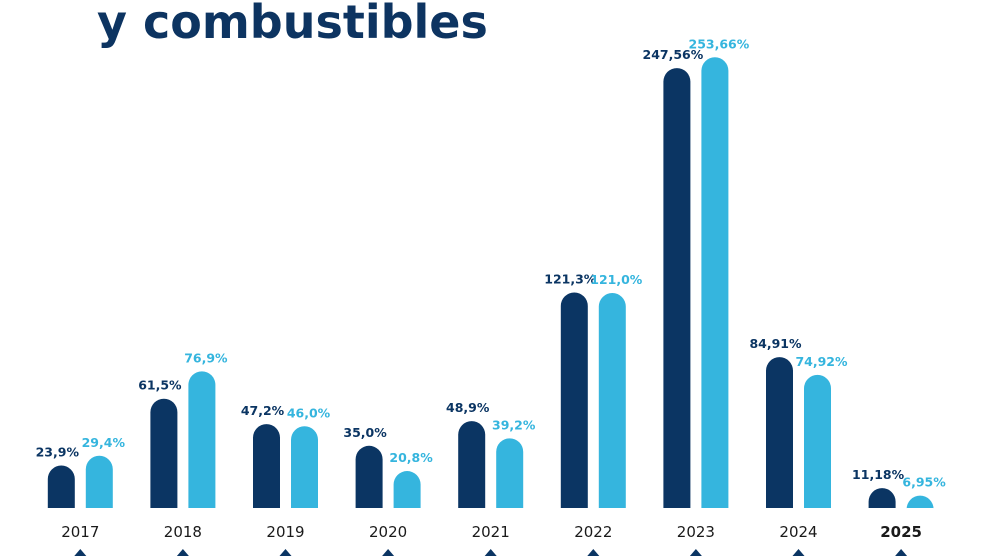 This screenshot has height=556, width=990. Describe the element at coordinates (924, 482) in the screenshot. I see `value-label: 6,95%` at that location.